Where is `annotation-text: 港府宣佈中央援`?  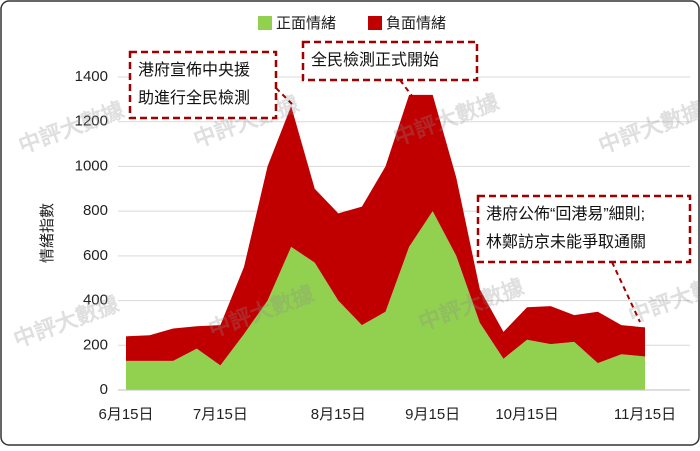
annotation-text: 港府宣佈中央援 is located at coordinates (194, 70).